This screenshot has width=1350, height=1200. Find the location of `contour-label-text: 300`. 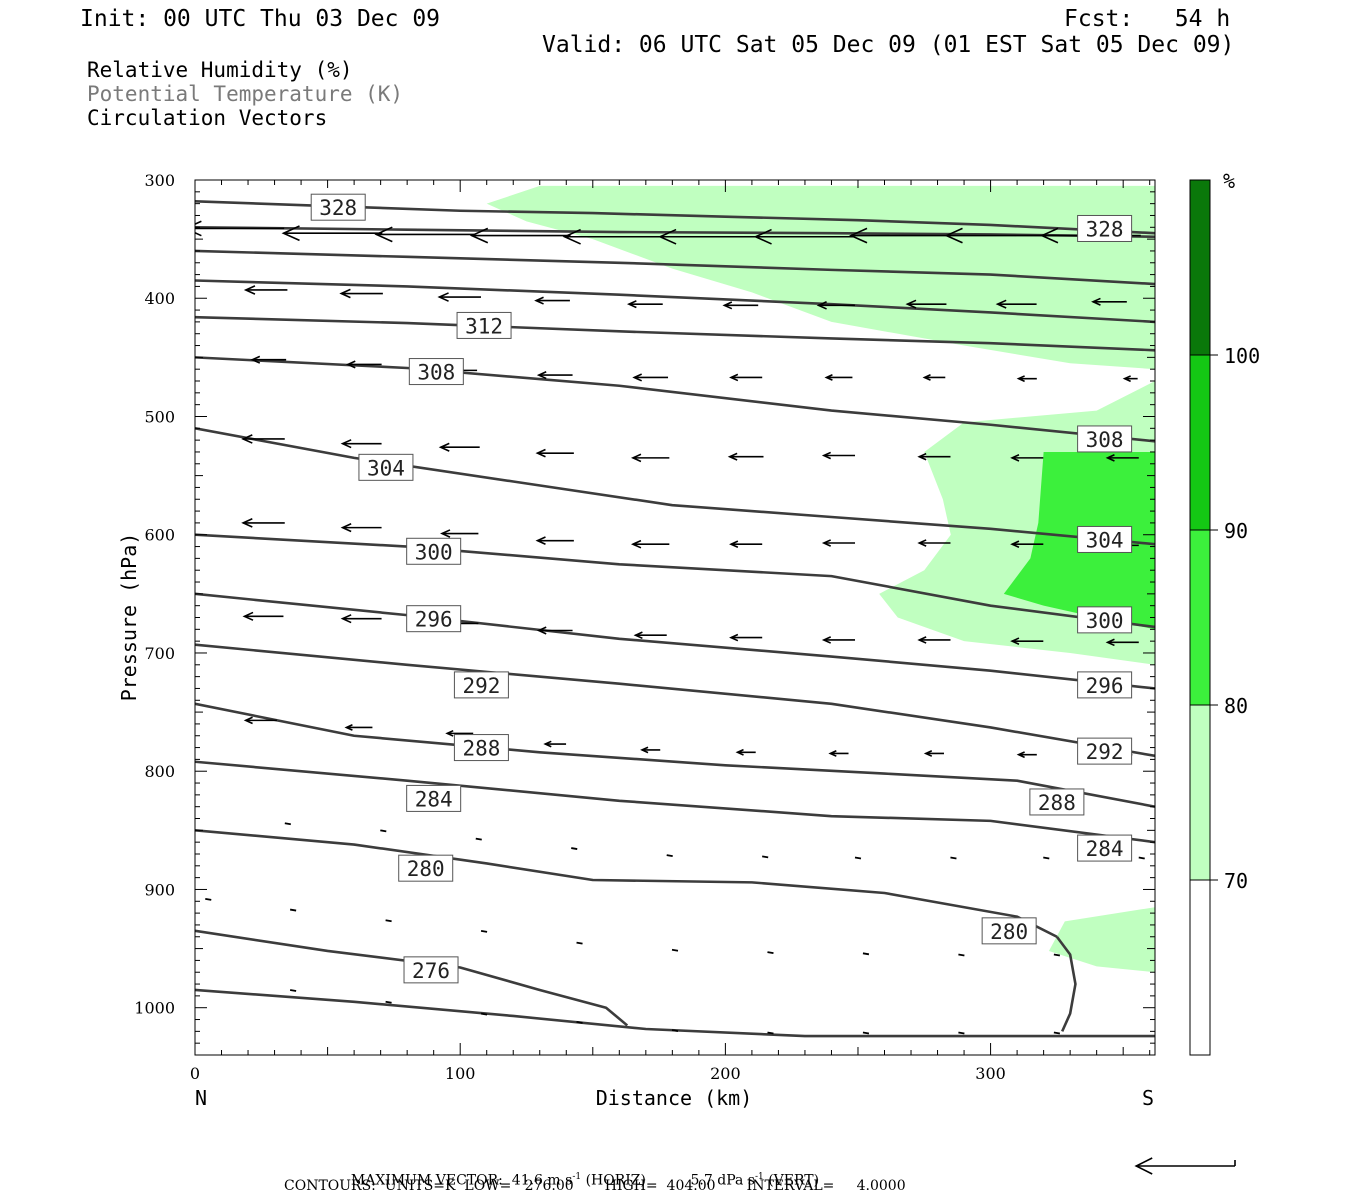

contour-label-text: 300 is located at coordinates (1105, 621).